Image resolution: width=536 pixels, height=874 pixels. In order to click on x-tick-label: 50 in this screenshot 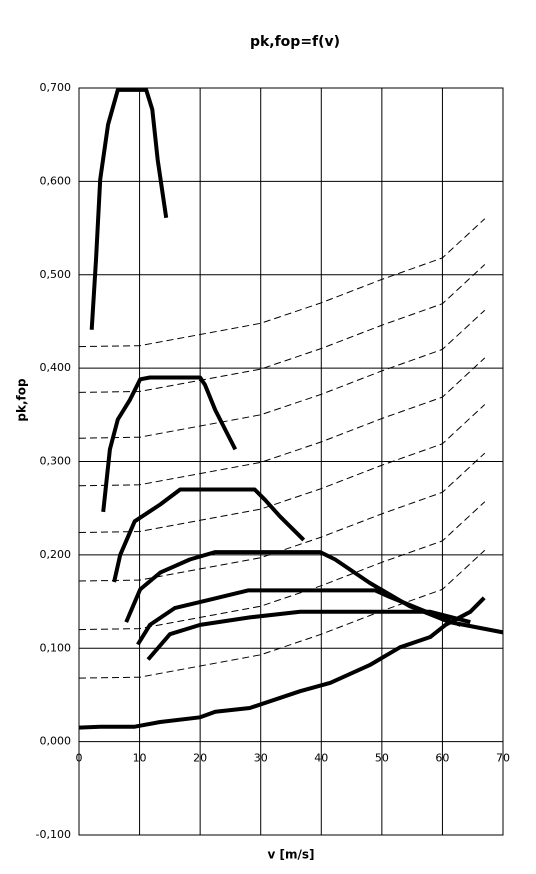, I will do `click(382, 758)`.